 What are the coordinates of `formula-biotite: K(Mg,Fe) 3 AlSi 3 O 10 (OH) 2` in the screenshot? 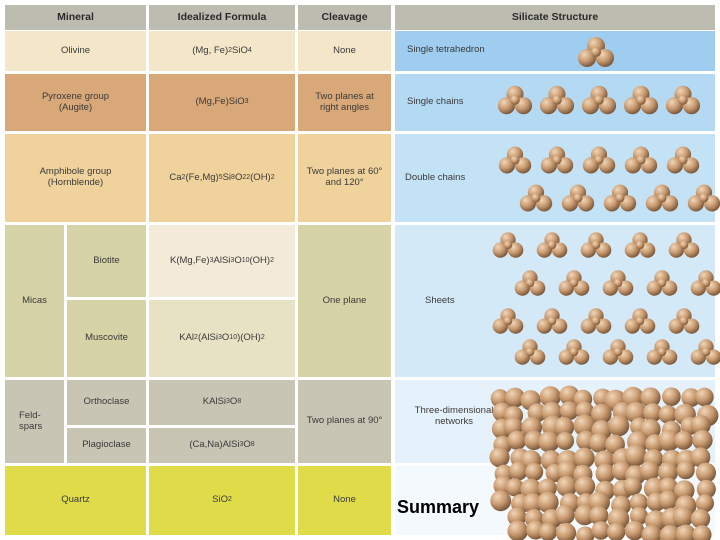 It's located at (222, 261).